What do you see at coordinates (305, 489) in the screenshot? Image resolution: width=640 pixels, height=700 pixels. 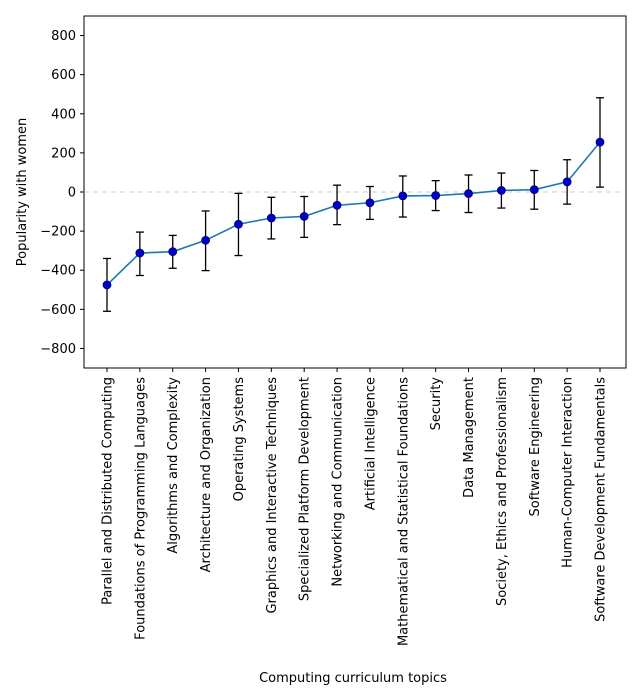 I see `x-tick-label: Specialized Platform Development` at bounding box center [305, 489].